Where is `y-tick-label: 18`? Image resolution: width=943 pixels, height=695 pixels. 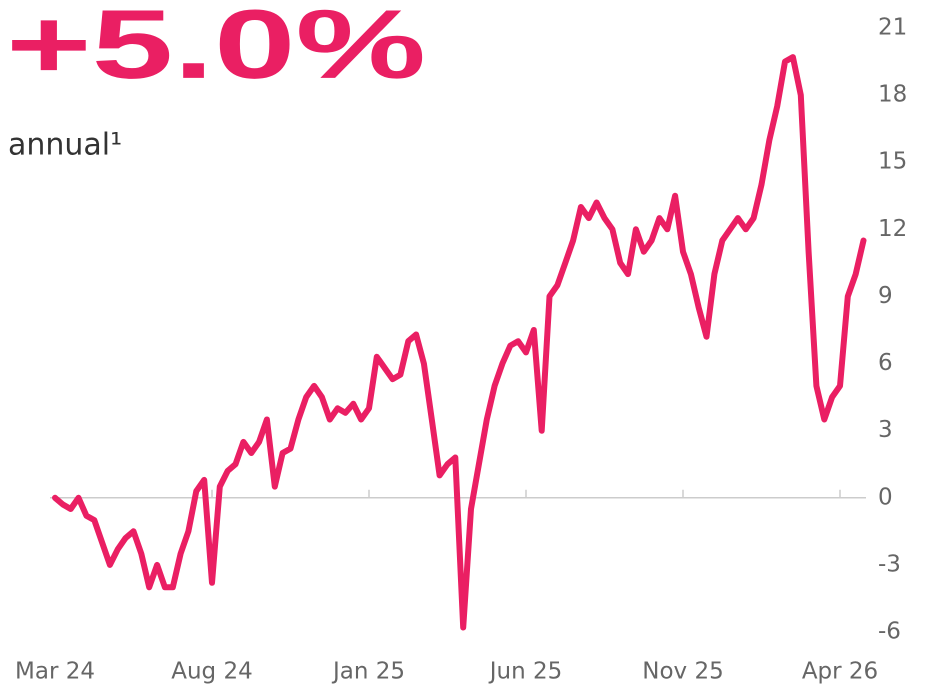 y-tick-label: 18 is located at coordinates (892, 95).